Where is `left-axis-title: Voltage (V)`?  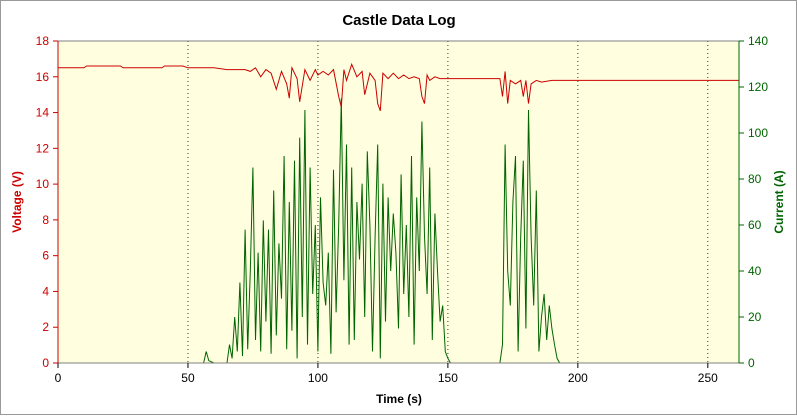
left-axis-title: Voltage (V) is located at coordinates (17, 202).